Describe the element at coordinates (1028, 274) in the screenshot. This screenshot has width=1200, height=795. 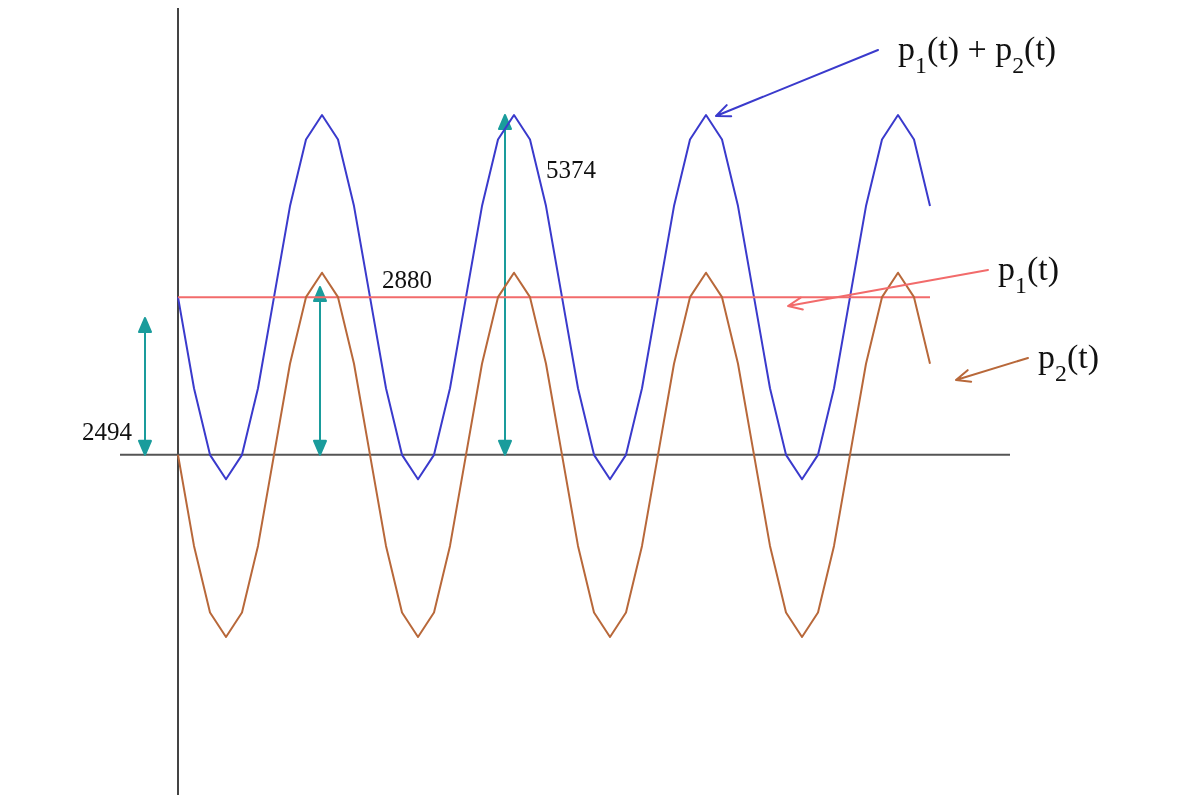
I see `text: p$_{1}$(t)` at that location.